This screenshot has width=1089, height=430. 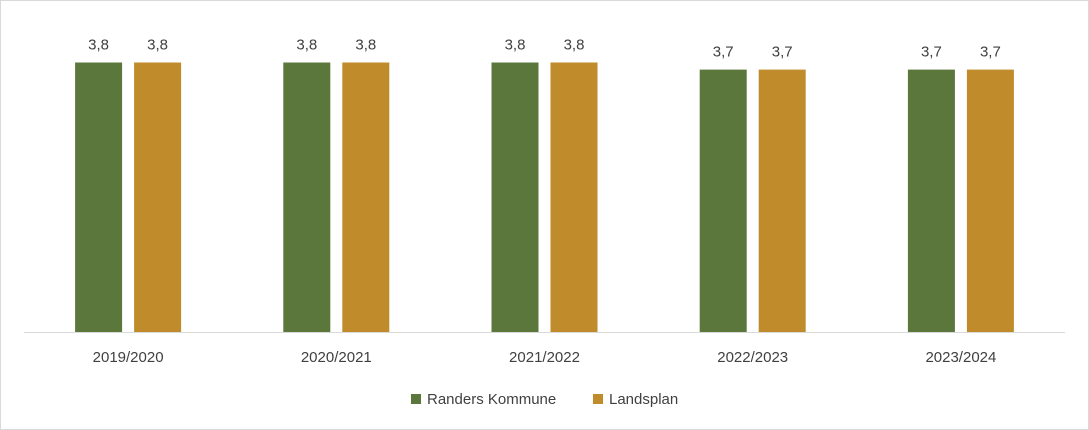 What do you see at coordinates (336, 357) in the screenshot?
I see `category-label: 2020/2021` at bounding box center [336, 357].